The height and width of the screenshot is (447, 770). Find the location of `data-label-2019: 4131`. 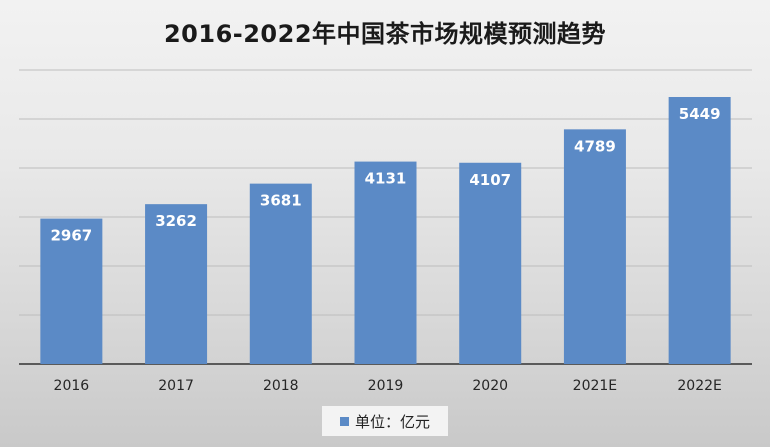

data-label-2019: 4131 is located at coordinates (386, 179).